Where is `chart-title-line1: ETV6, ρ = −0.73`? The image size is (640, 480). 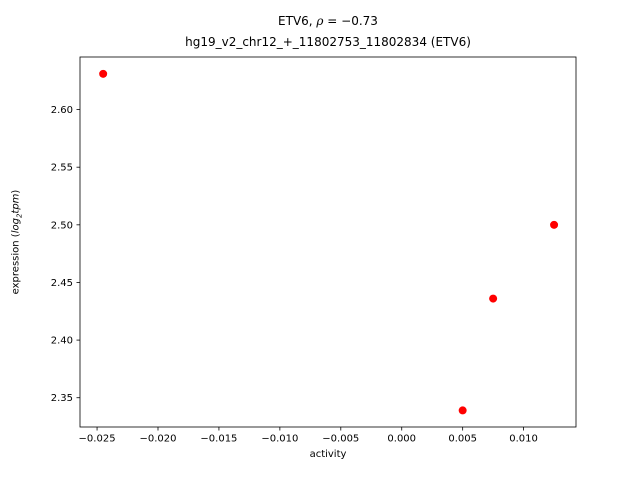 chart-title-line1: ETV6, ρ = −0.73 is located at coordinates (328, 21).